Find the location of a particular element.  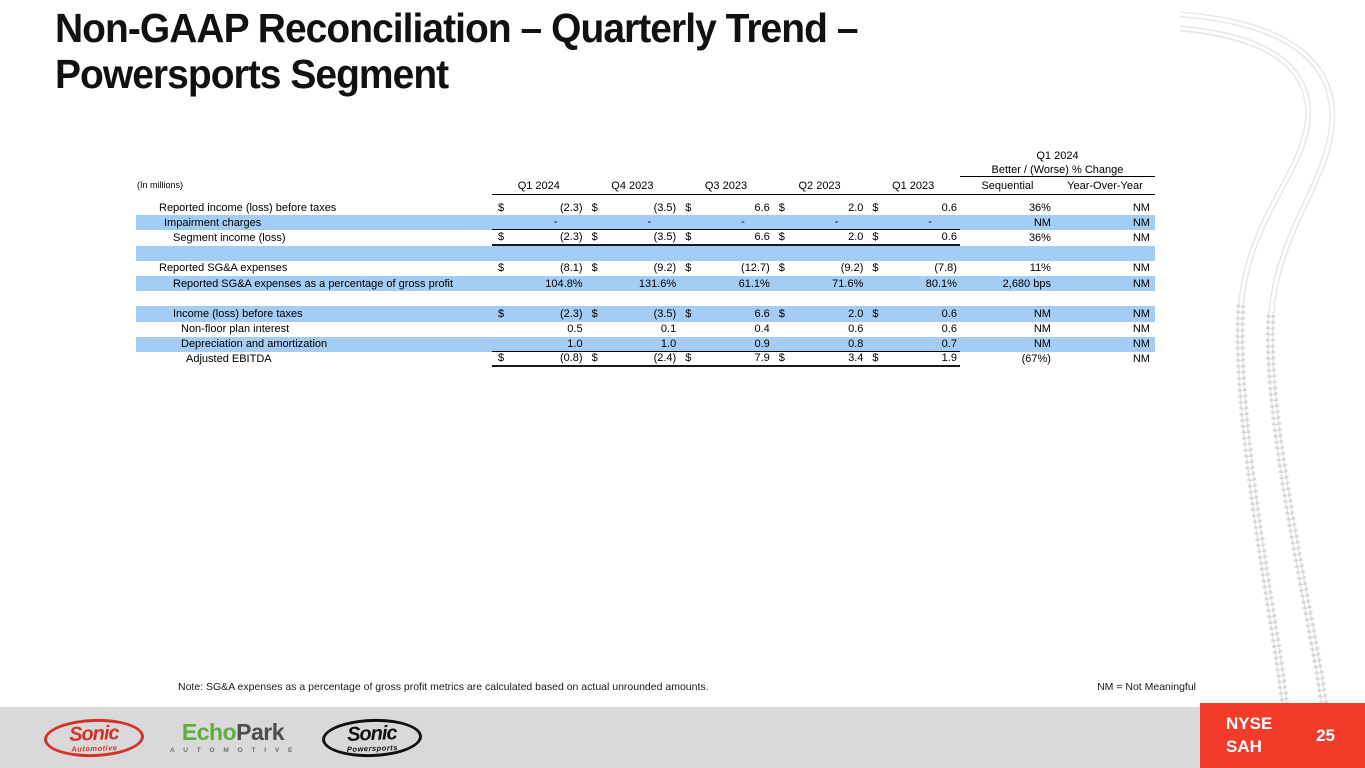

column-header-q4-2023: Q4 2023 is located at coordinates (632, 186).